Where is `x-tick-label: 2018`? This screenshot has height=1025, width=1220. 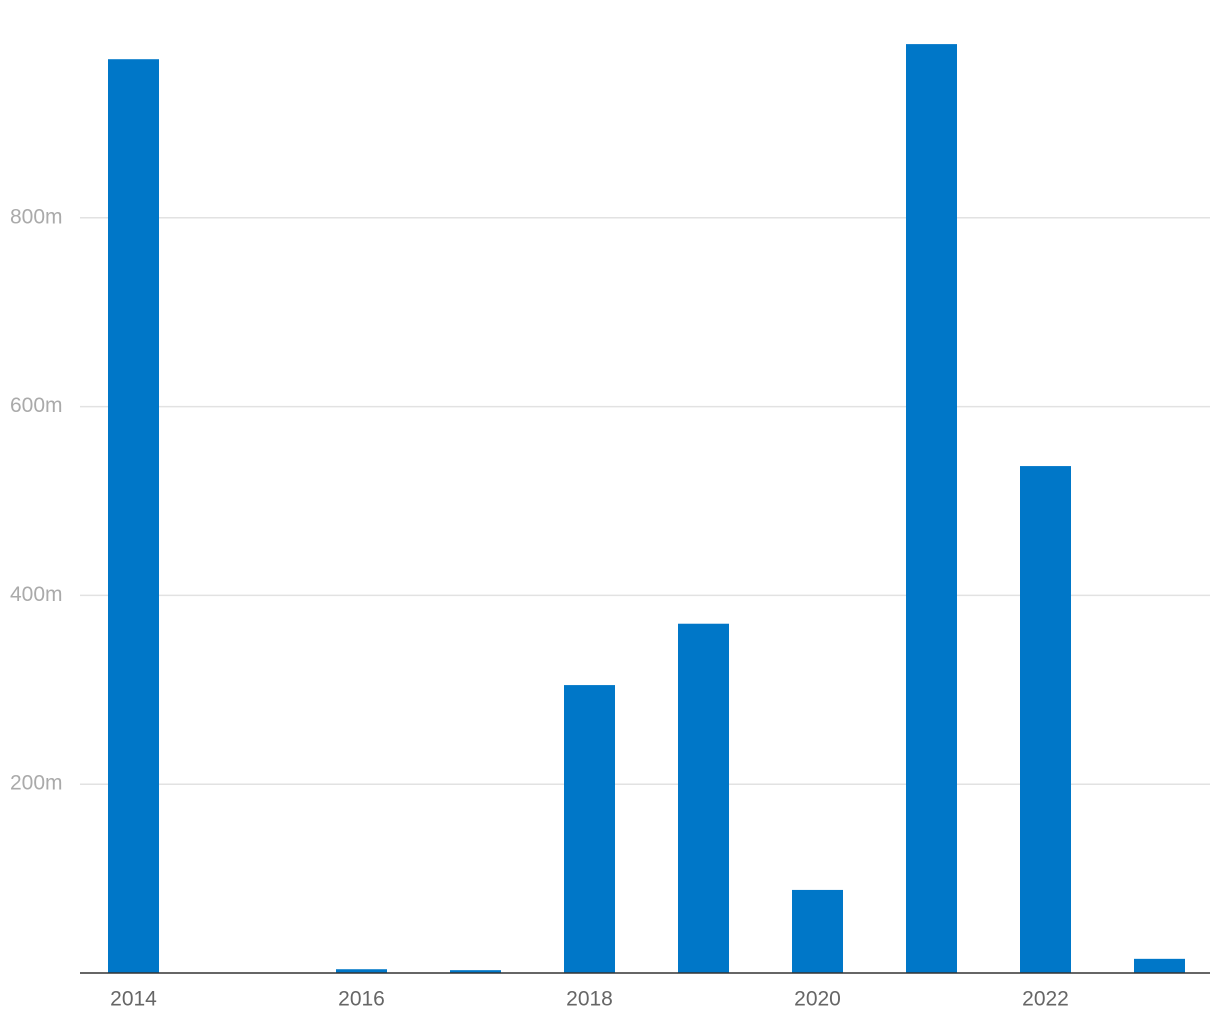 x-tick-label: 2018 is located at coordinates (589, 999).